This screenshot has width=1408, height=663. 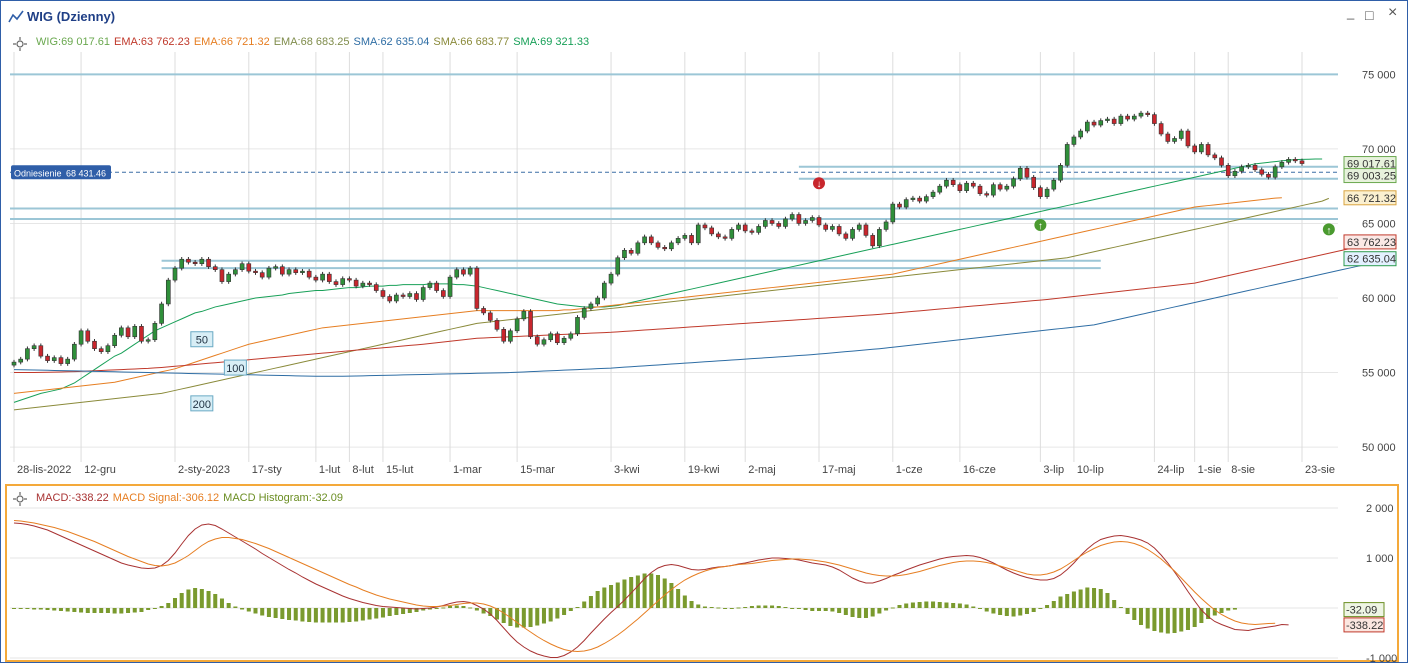 I want to click on x-tick-label: 17-maj, so click(x=839, y=470).